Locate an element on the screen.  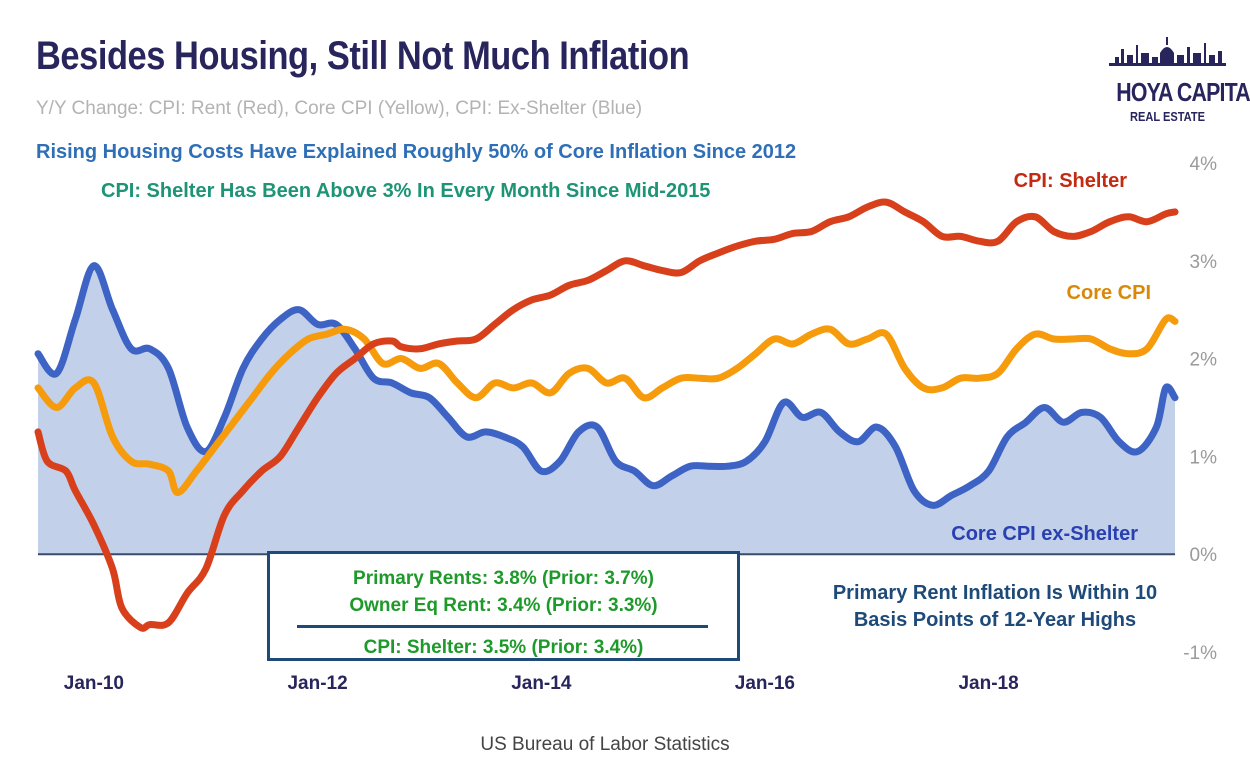
y-tick-label: 0% is located at coordinates (1204, 555).